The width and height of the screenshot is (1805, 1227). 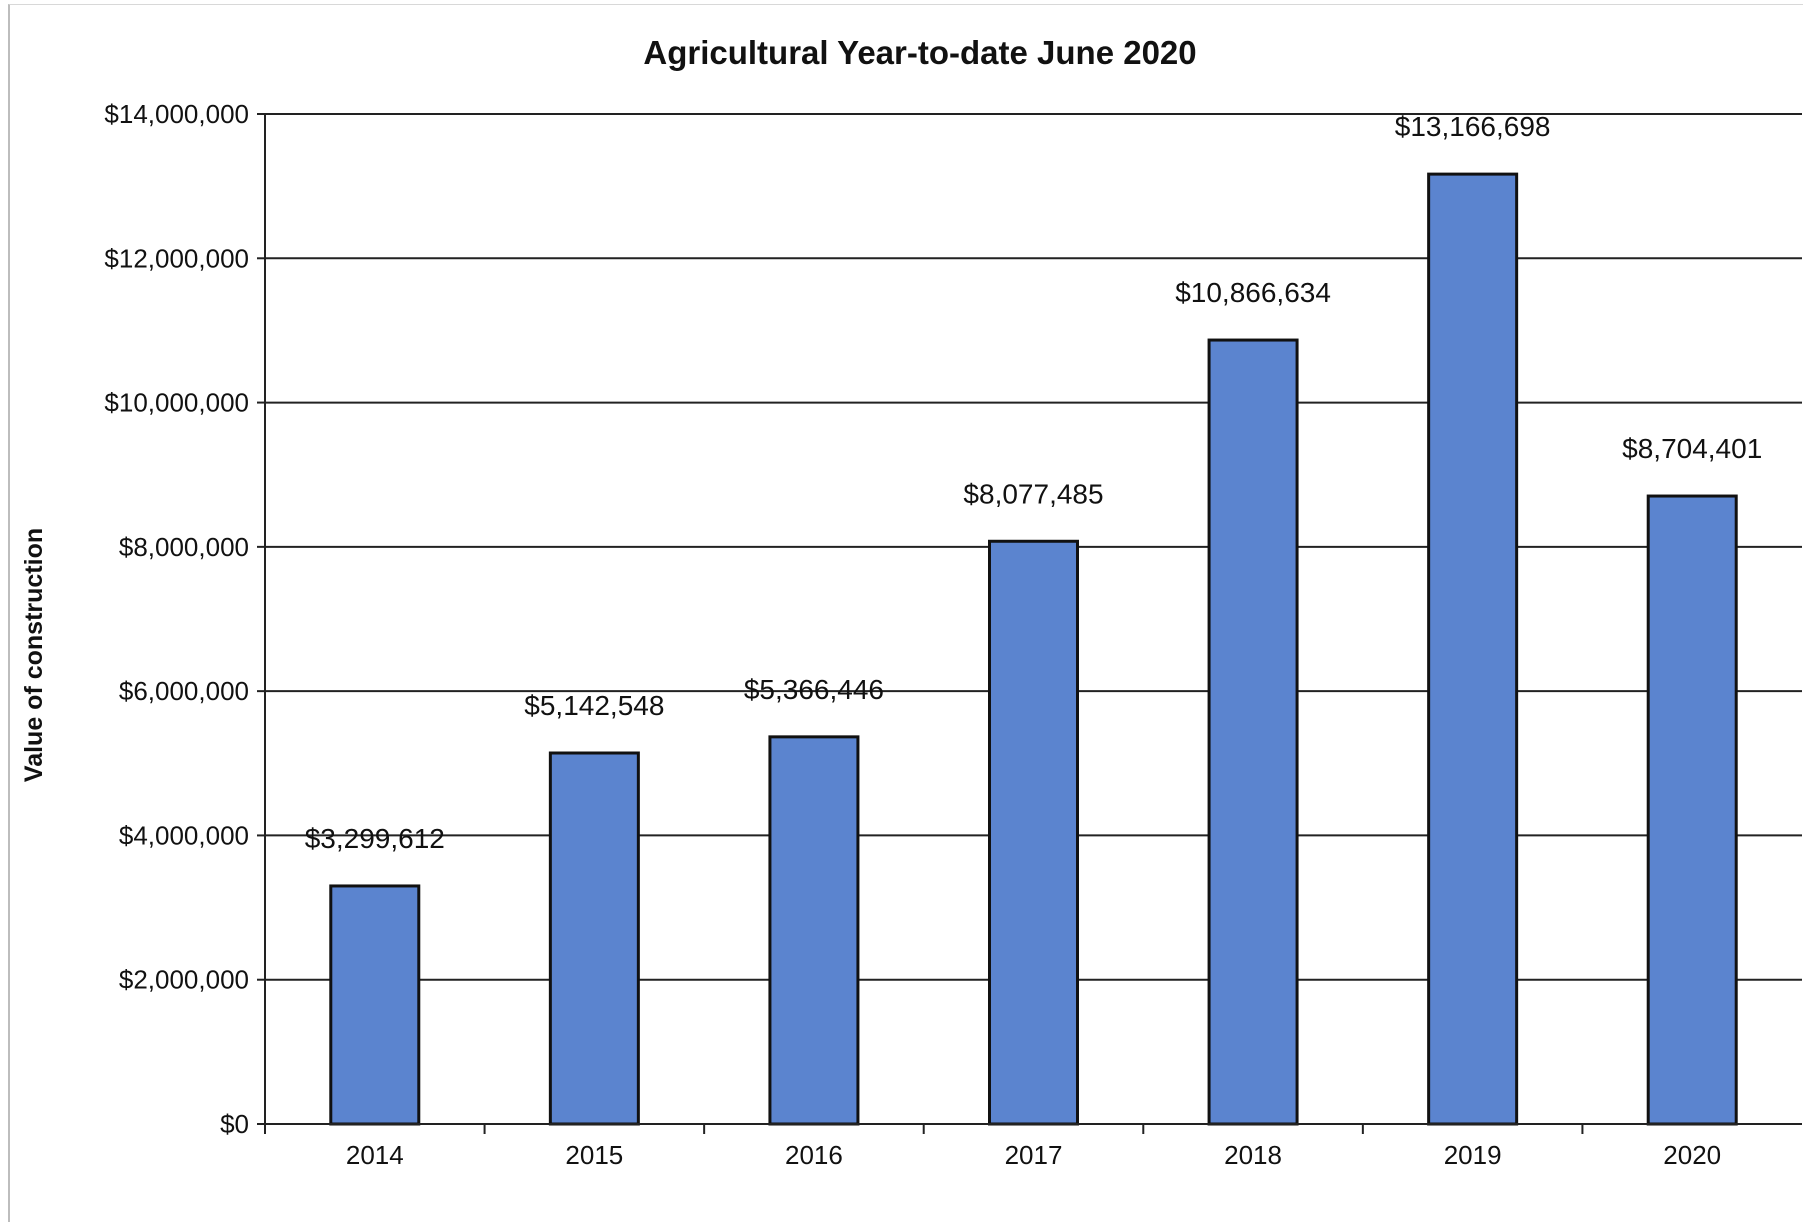 I want to click on x-tick-label-2019: 2019, so click(x=1473, y=1155).